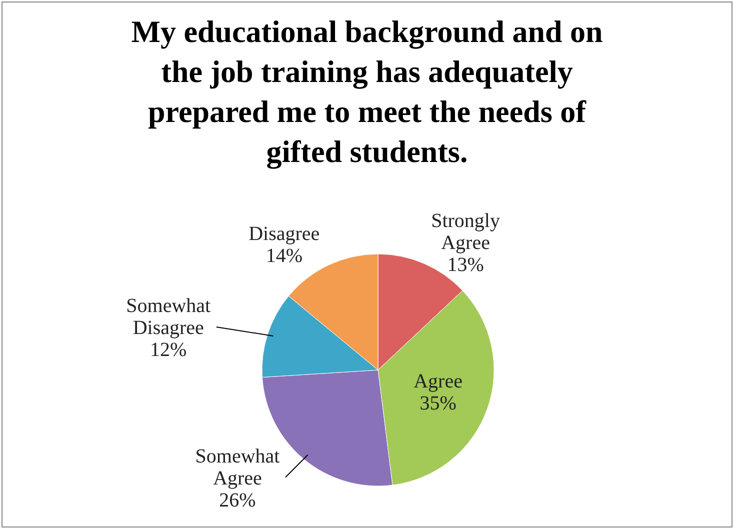 The width and height of the screenshot is (734, 529). What do you see at coordinates (465, 232) in the screenshot?
I see `slice-label: Strongly Agree` at bounding box center [465, 232].